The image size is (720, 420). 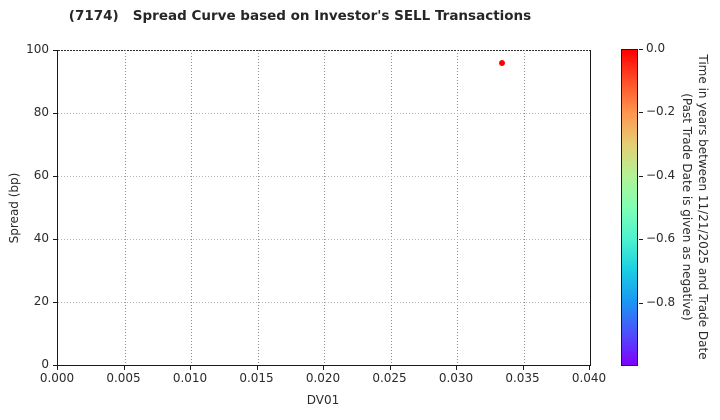 What do you see at coordinates (629, 207) in the screenshot?
I see `colorbar-gradient` at bounding box center [629, 207].